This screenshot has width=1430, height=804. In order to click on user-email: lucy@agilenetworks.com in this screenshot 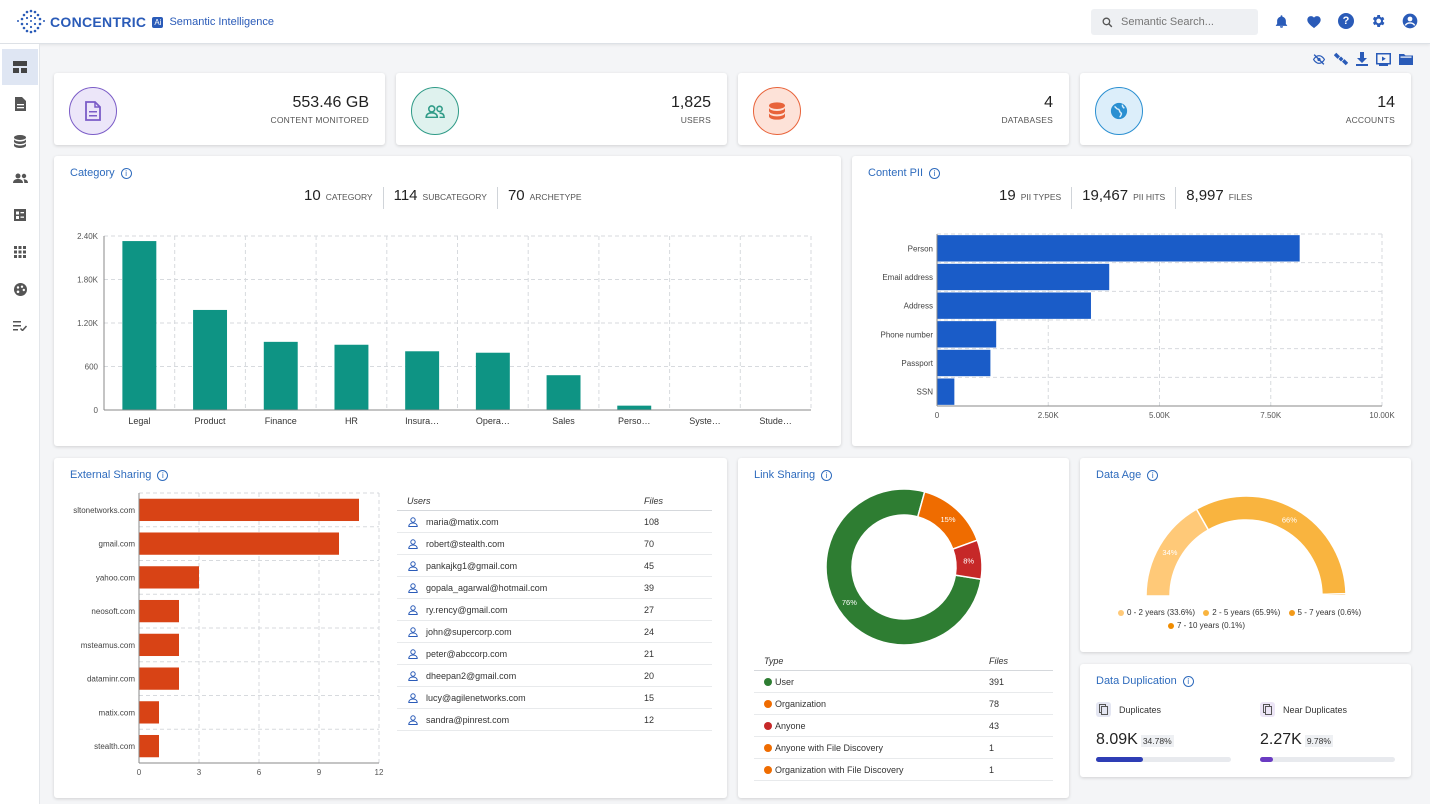, I will do `click(476, 698)`.